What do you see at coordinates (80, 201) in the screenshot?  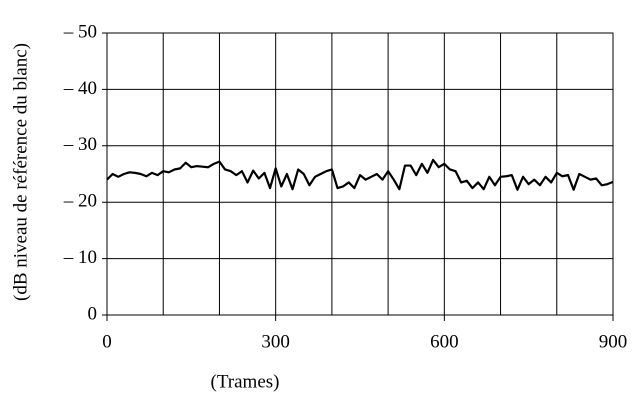 I see `y-tick-label: – 20` at bounding box center [80, 201].